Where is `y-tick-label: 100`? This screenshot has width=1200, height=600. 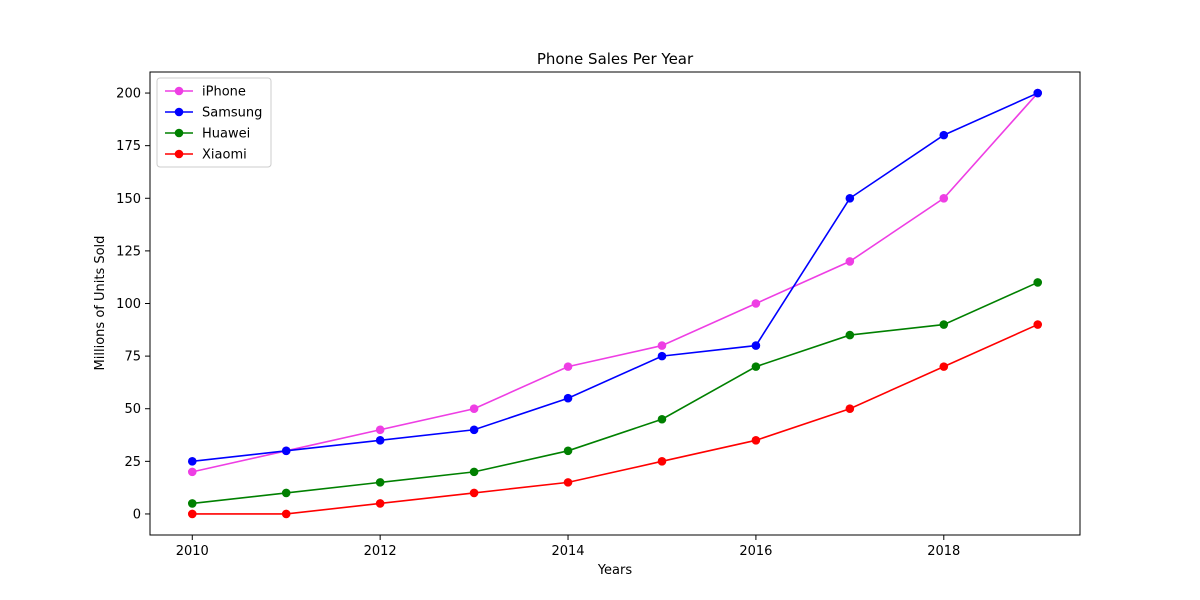 y-tick-label: 100 is located at coordinates (128, 304).